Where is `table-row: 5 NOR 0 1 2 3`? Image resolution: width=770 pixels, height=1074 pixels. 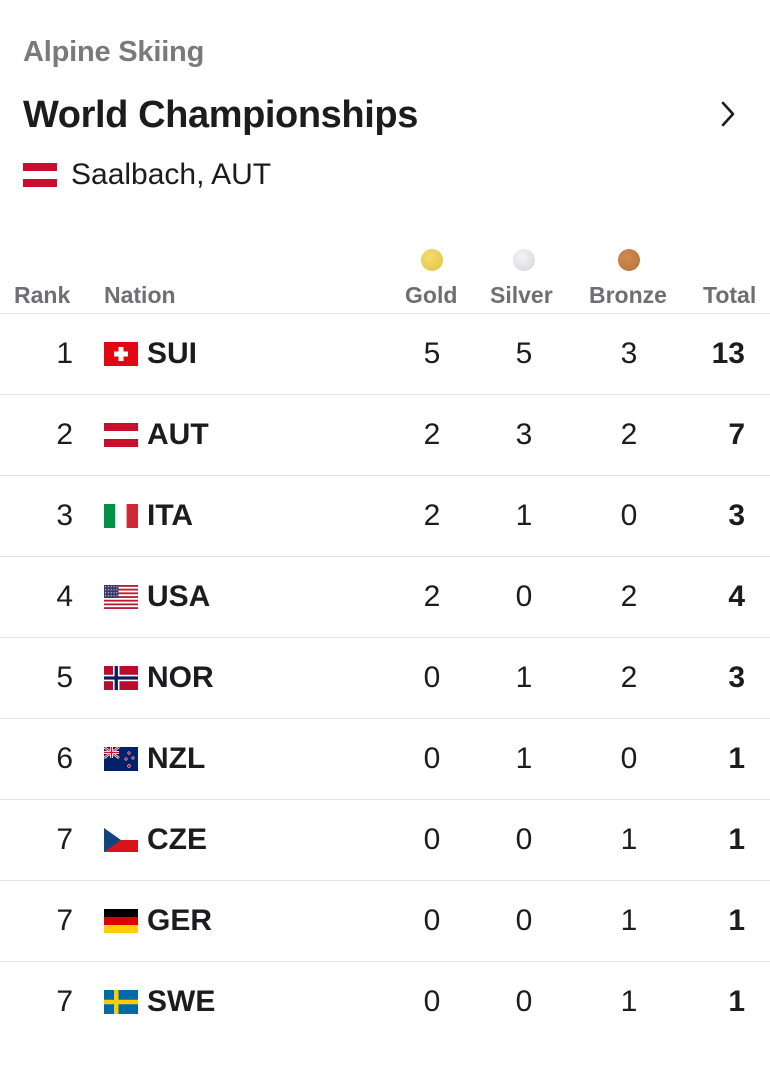
table-row: 5 NOR 0 1 2 3 is located at coordinates (385, 678).